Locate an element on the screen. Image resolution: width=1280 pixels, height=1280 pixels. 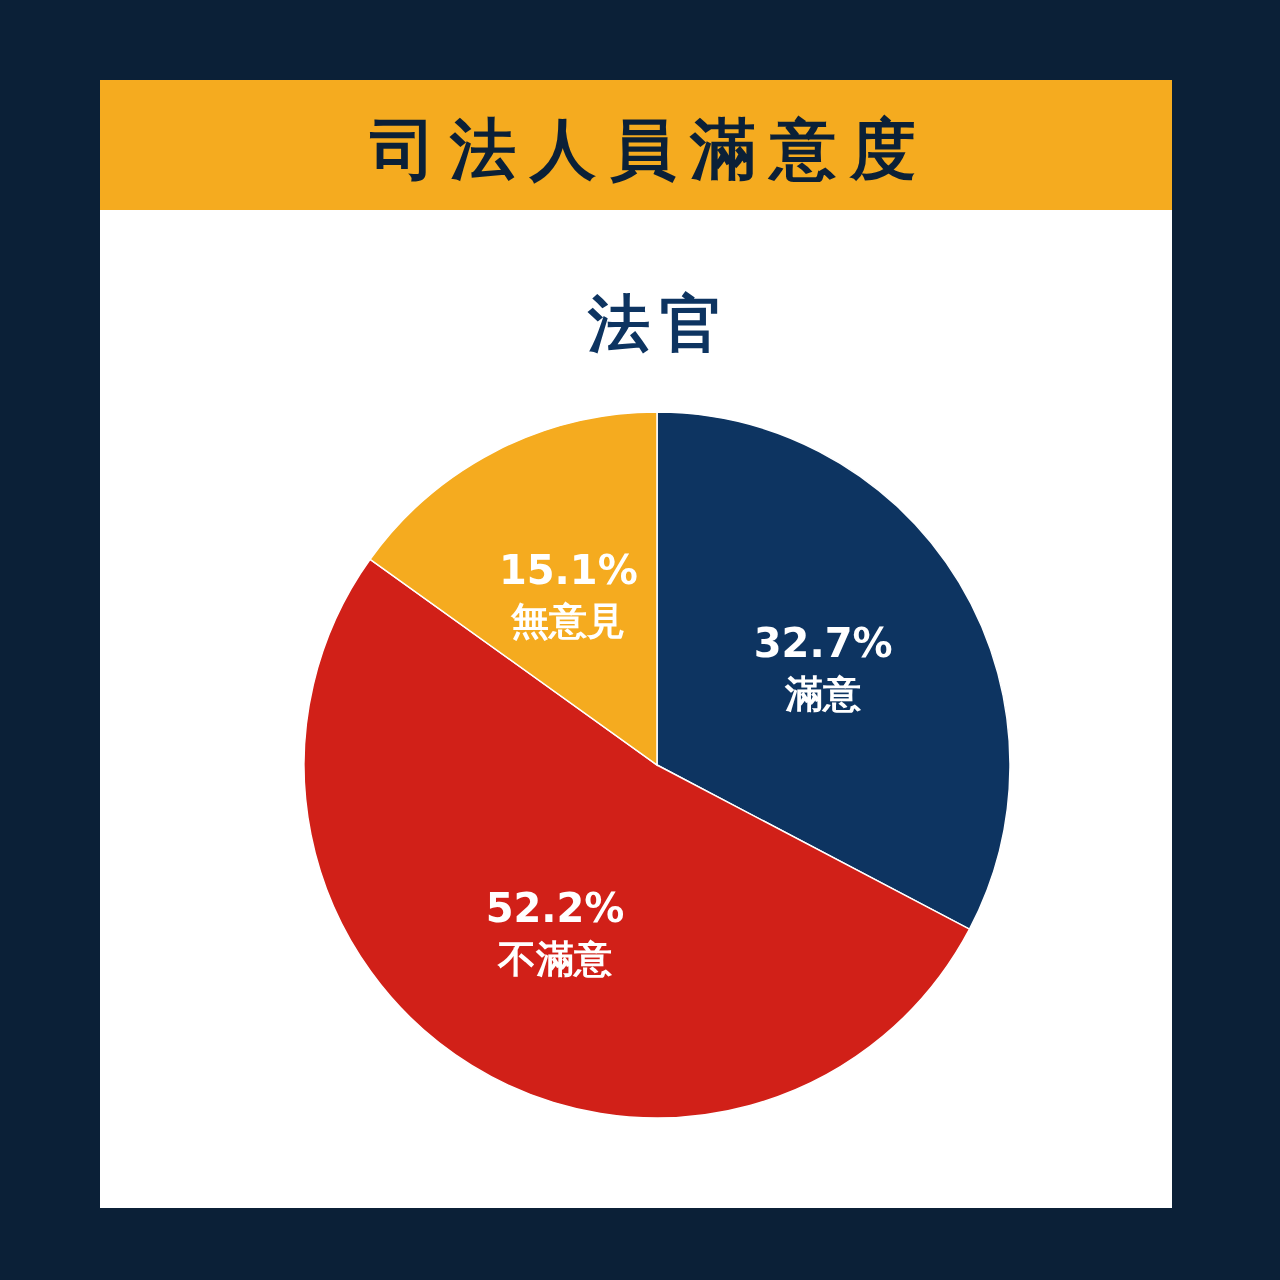
chart-title: 司法人員滿意度 is located at coordinates (649, 149).